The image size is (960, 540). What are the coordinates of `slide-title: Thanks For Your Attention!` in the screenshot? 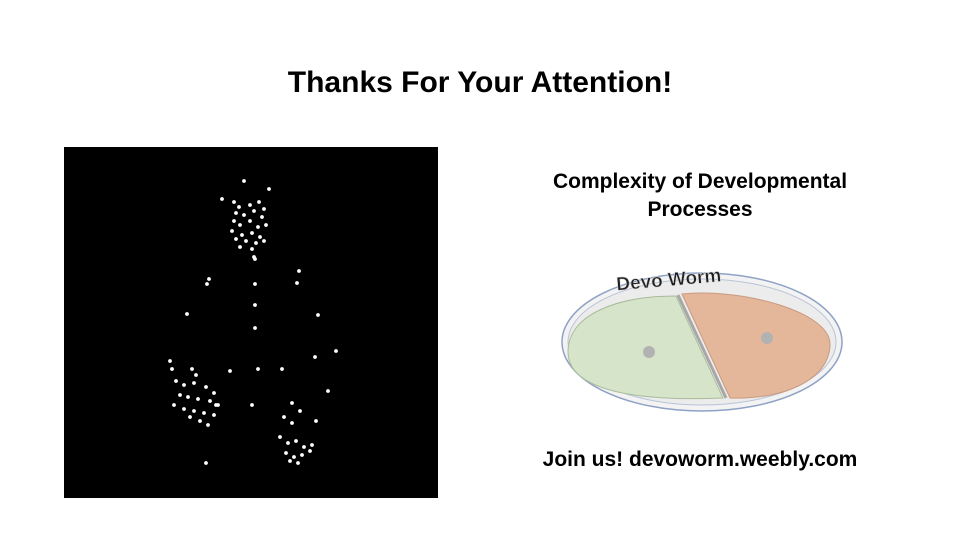 It's located at (480, 82).